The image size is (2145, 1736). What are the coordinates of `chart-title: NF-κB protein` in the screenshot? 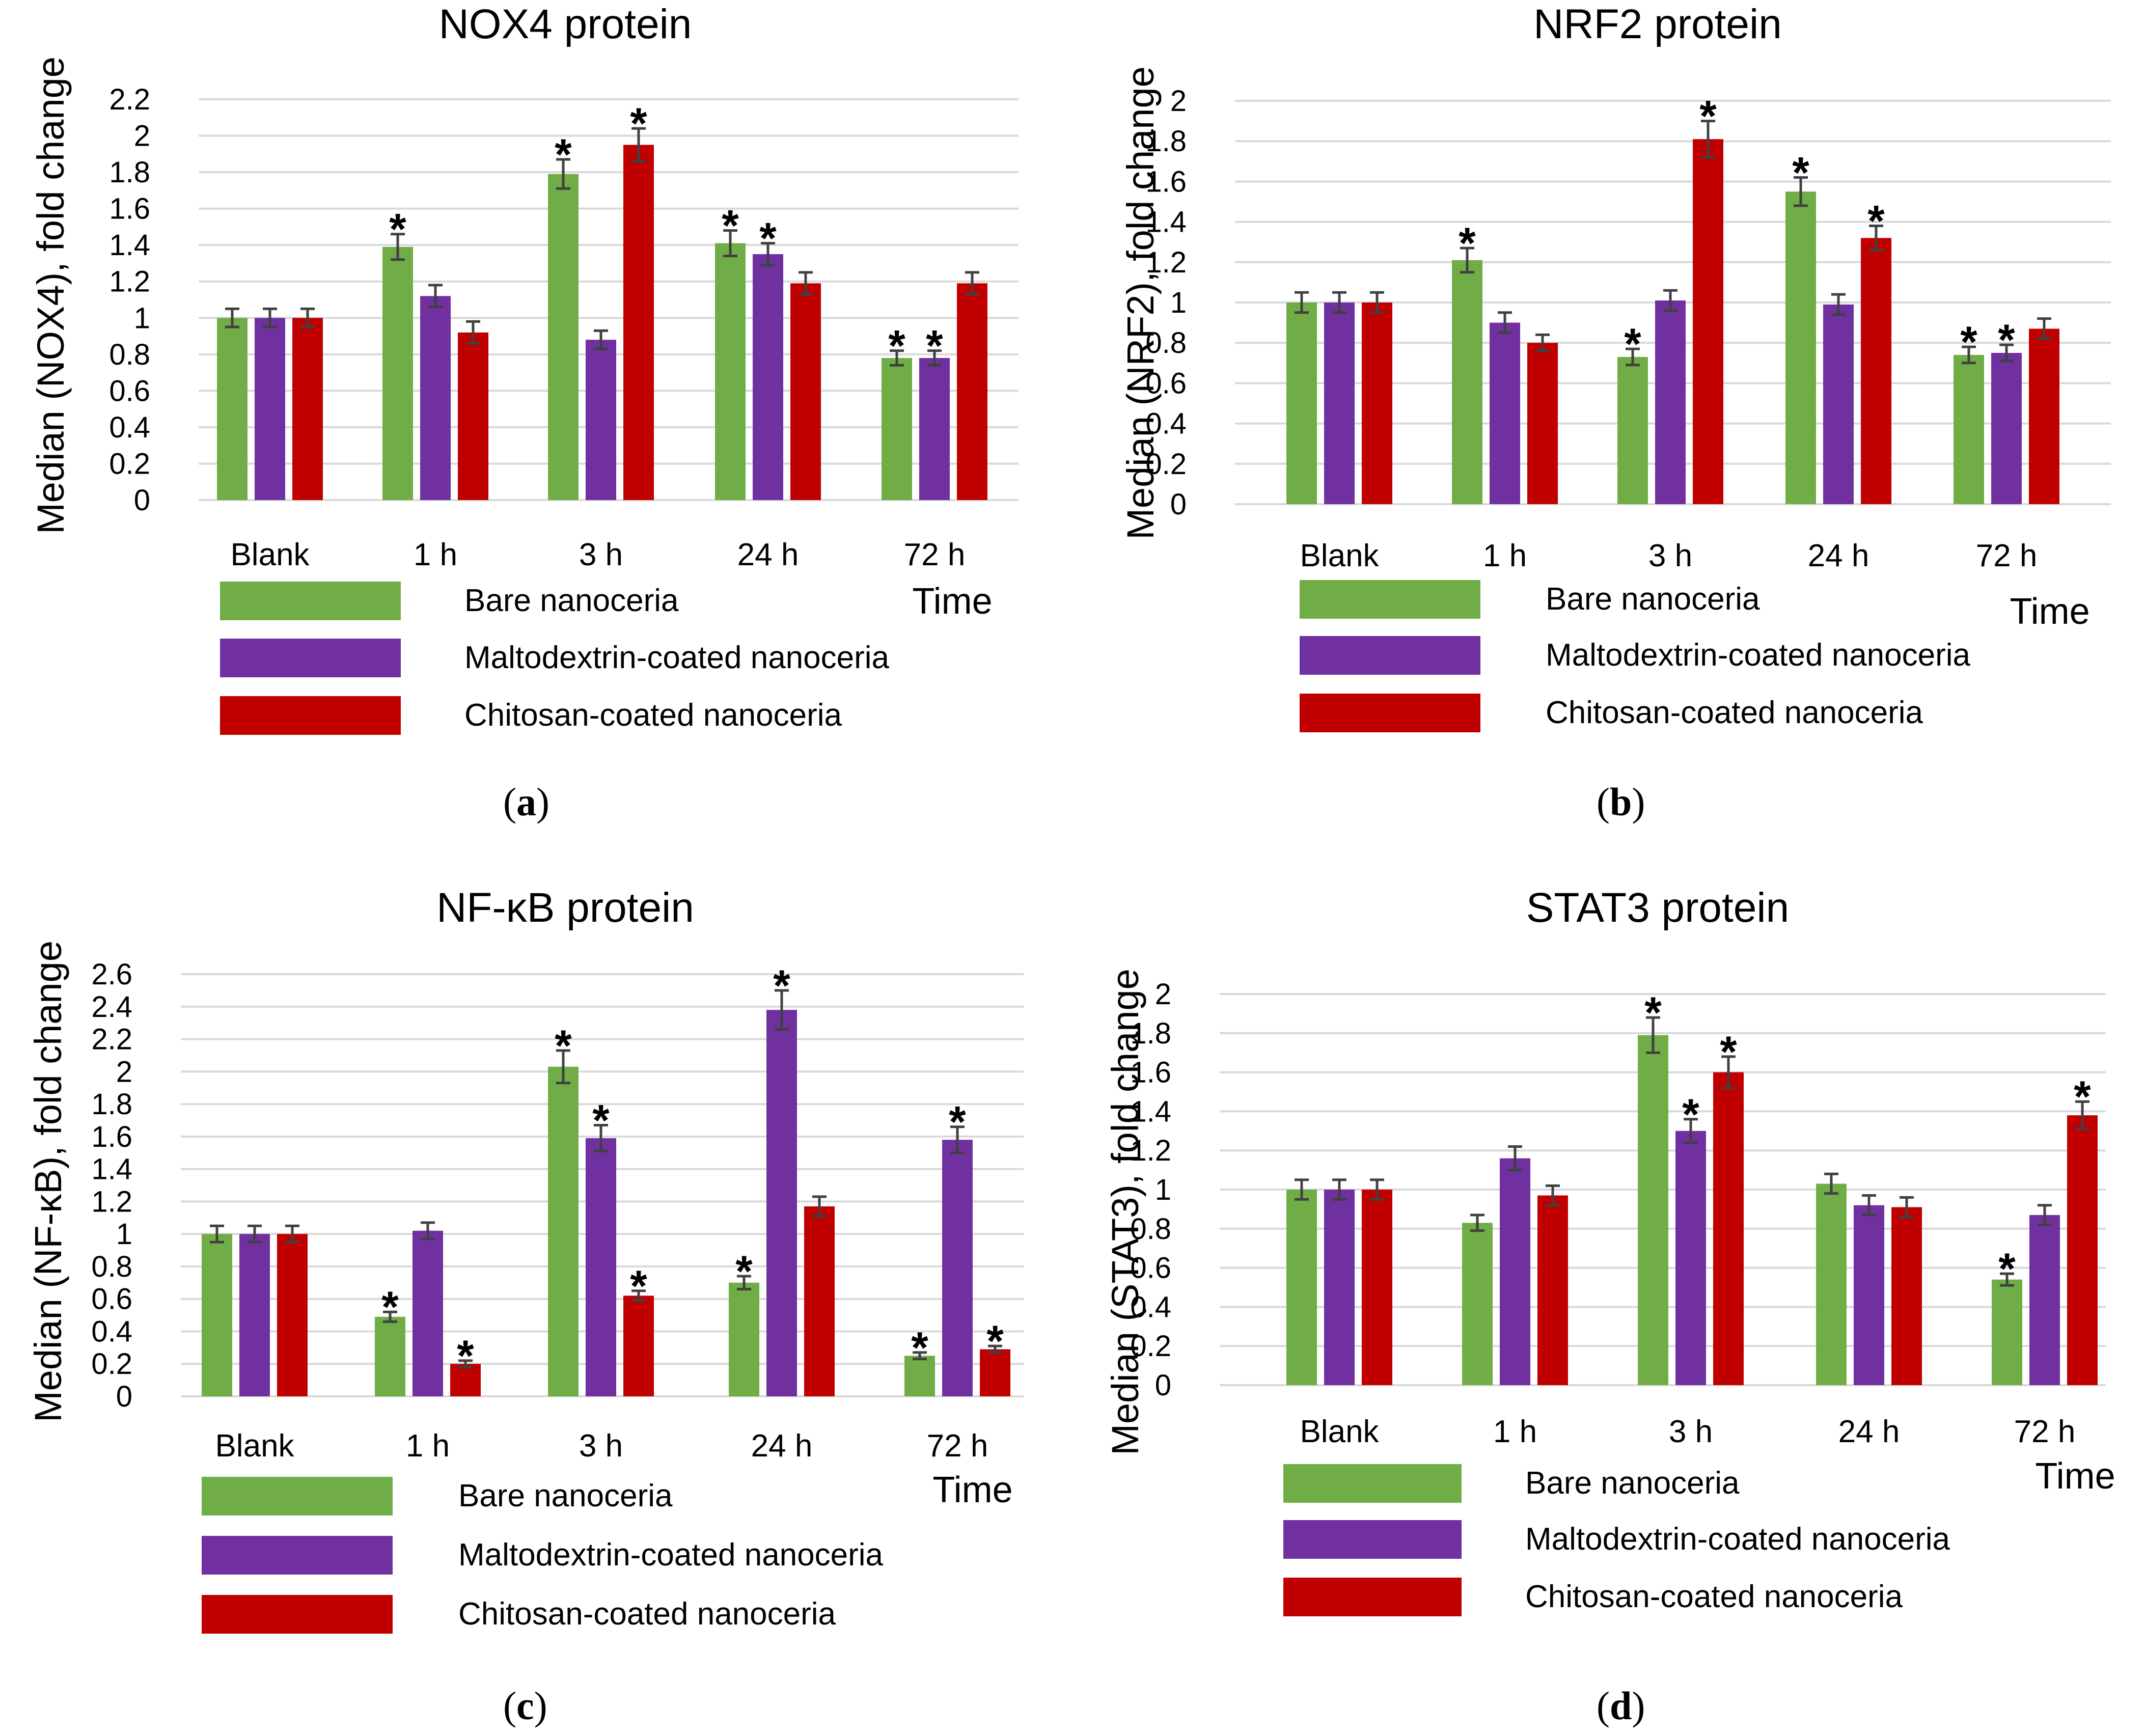 It's located at (565, 908).